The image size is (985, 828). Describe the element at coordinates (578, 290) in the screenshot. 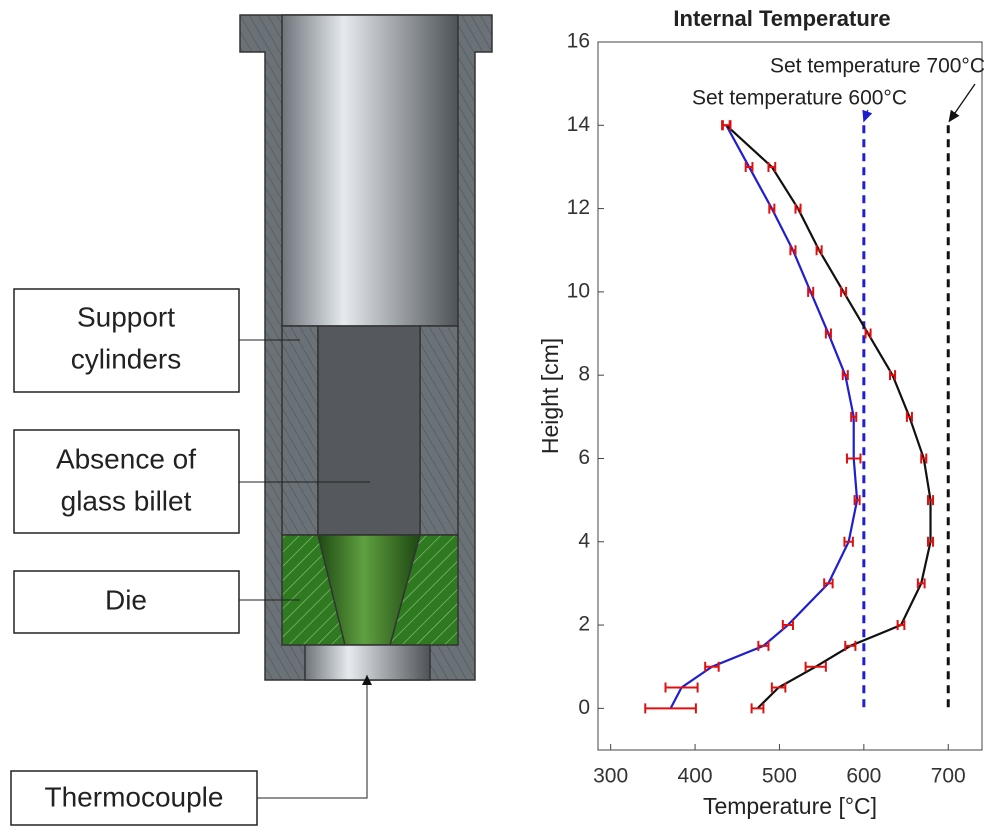

I see `y-tick-label: 10` at that location.